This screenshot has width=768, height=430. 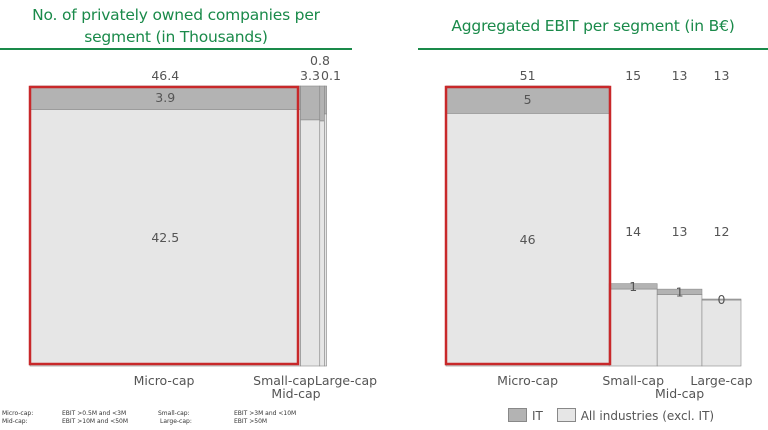 What do you see at coordinates (537, 416) in the screenshot?
I see `legend-label-it: IT` at bounding box center [537, 416].